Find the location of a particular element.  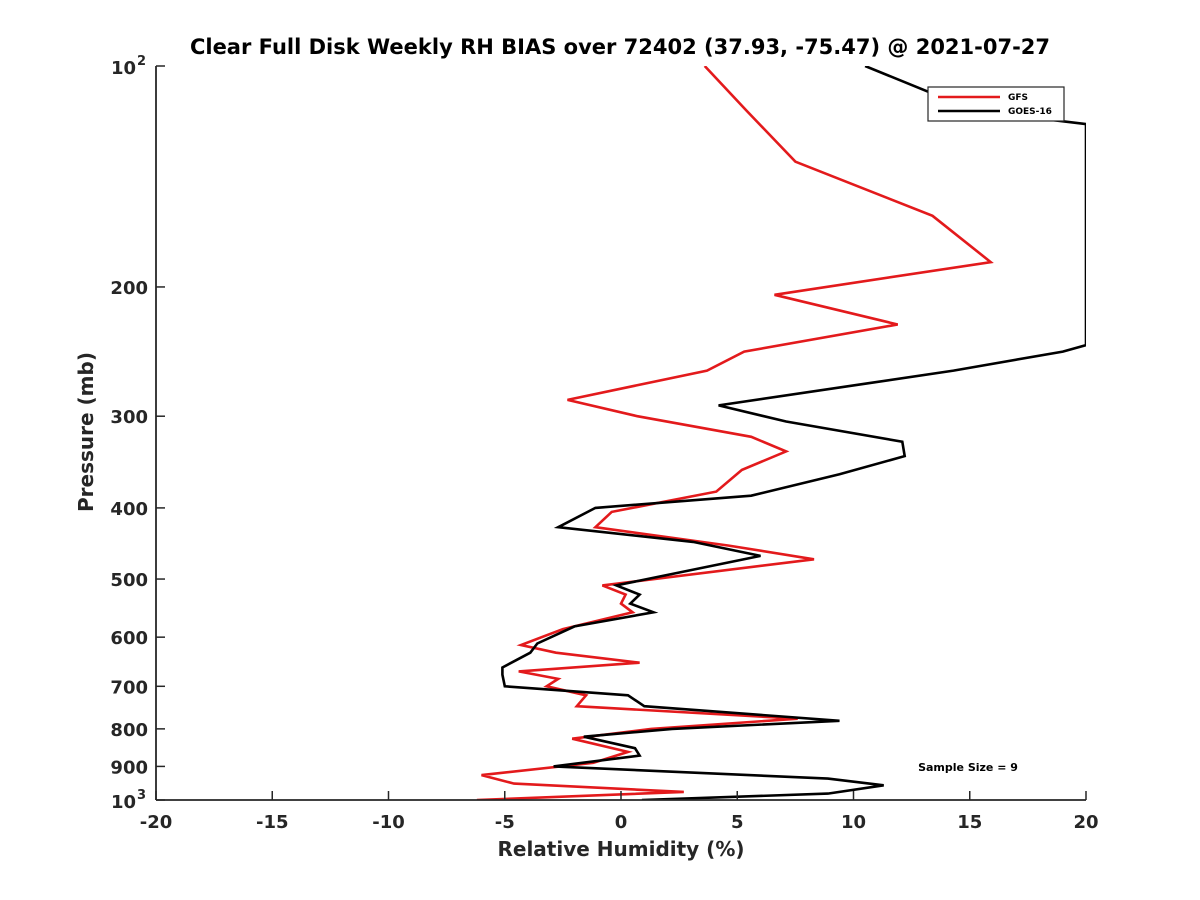

y-tick-label: 200 is located at coordinates (129, 288).